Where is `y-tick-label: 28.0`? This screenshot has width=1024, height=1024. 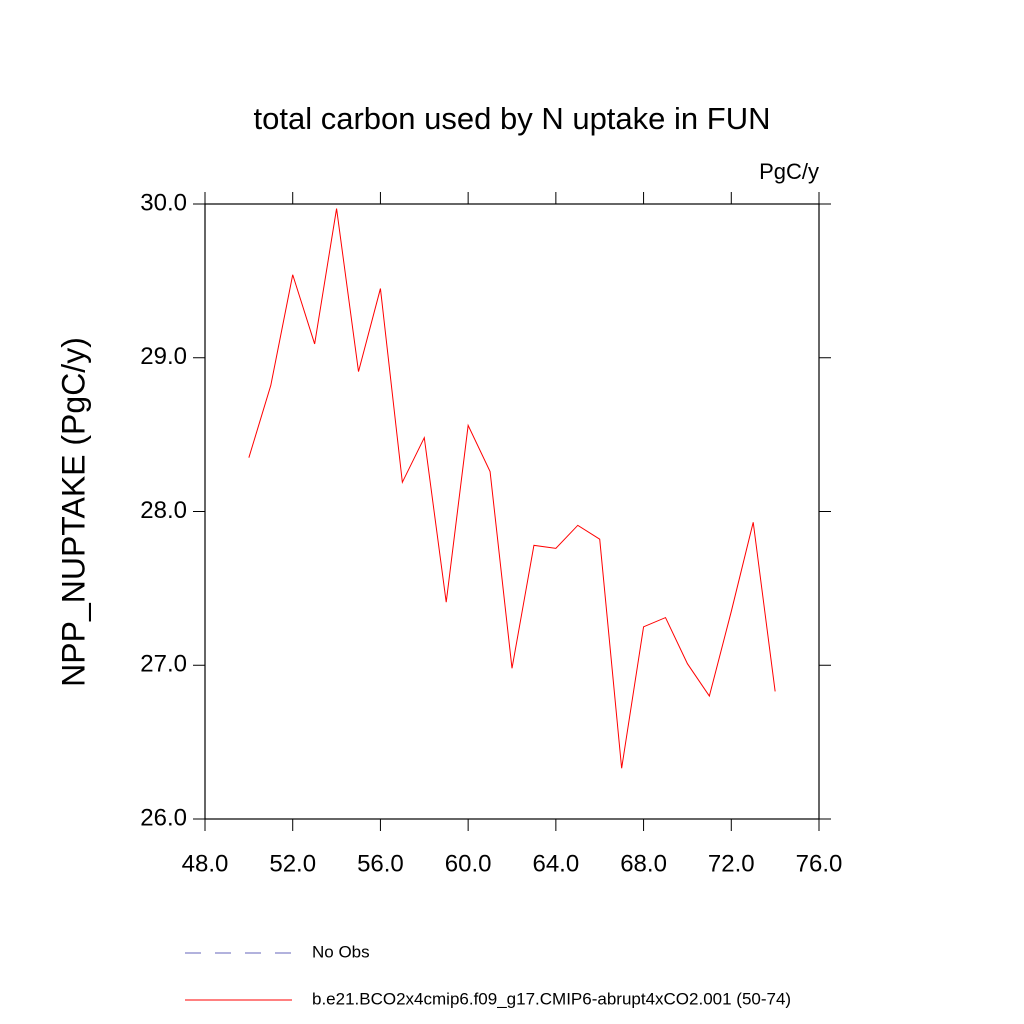 y-tick-label: 28.0 is located at coordinates (163, 510).